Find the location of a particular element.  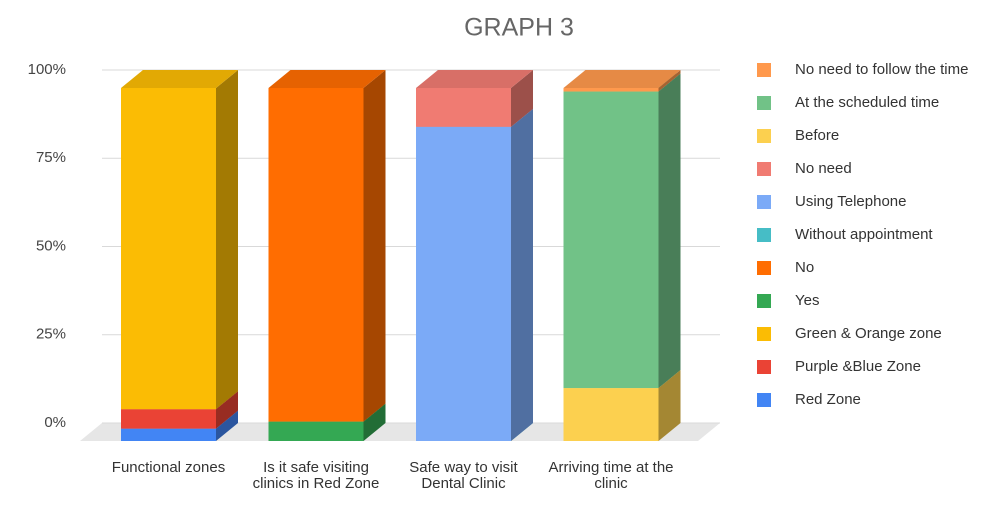

legend-label: No need is located at coordinates (823, 168).